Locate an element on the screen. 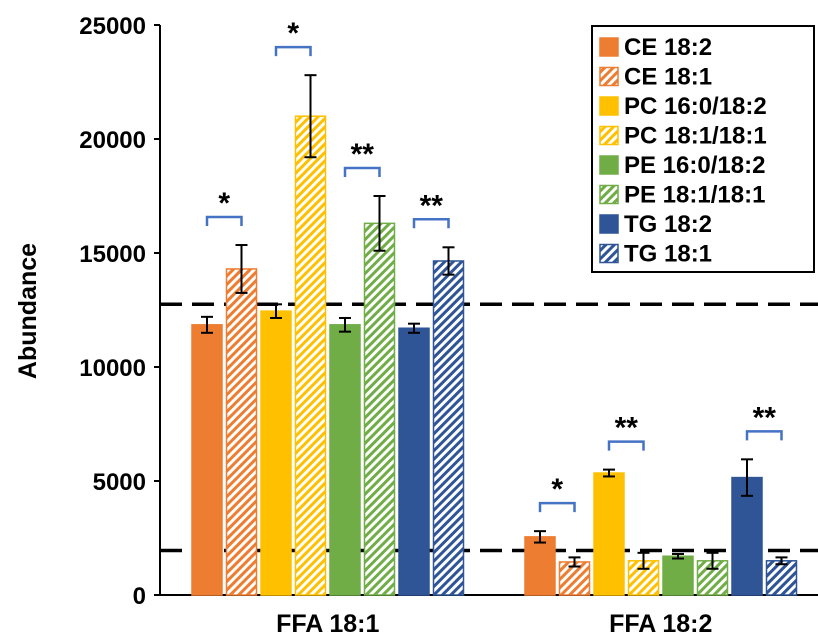  legend-label: CE 18:1 is located at coordinates (668, 77).